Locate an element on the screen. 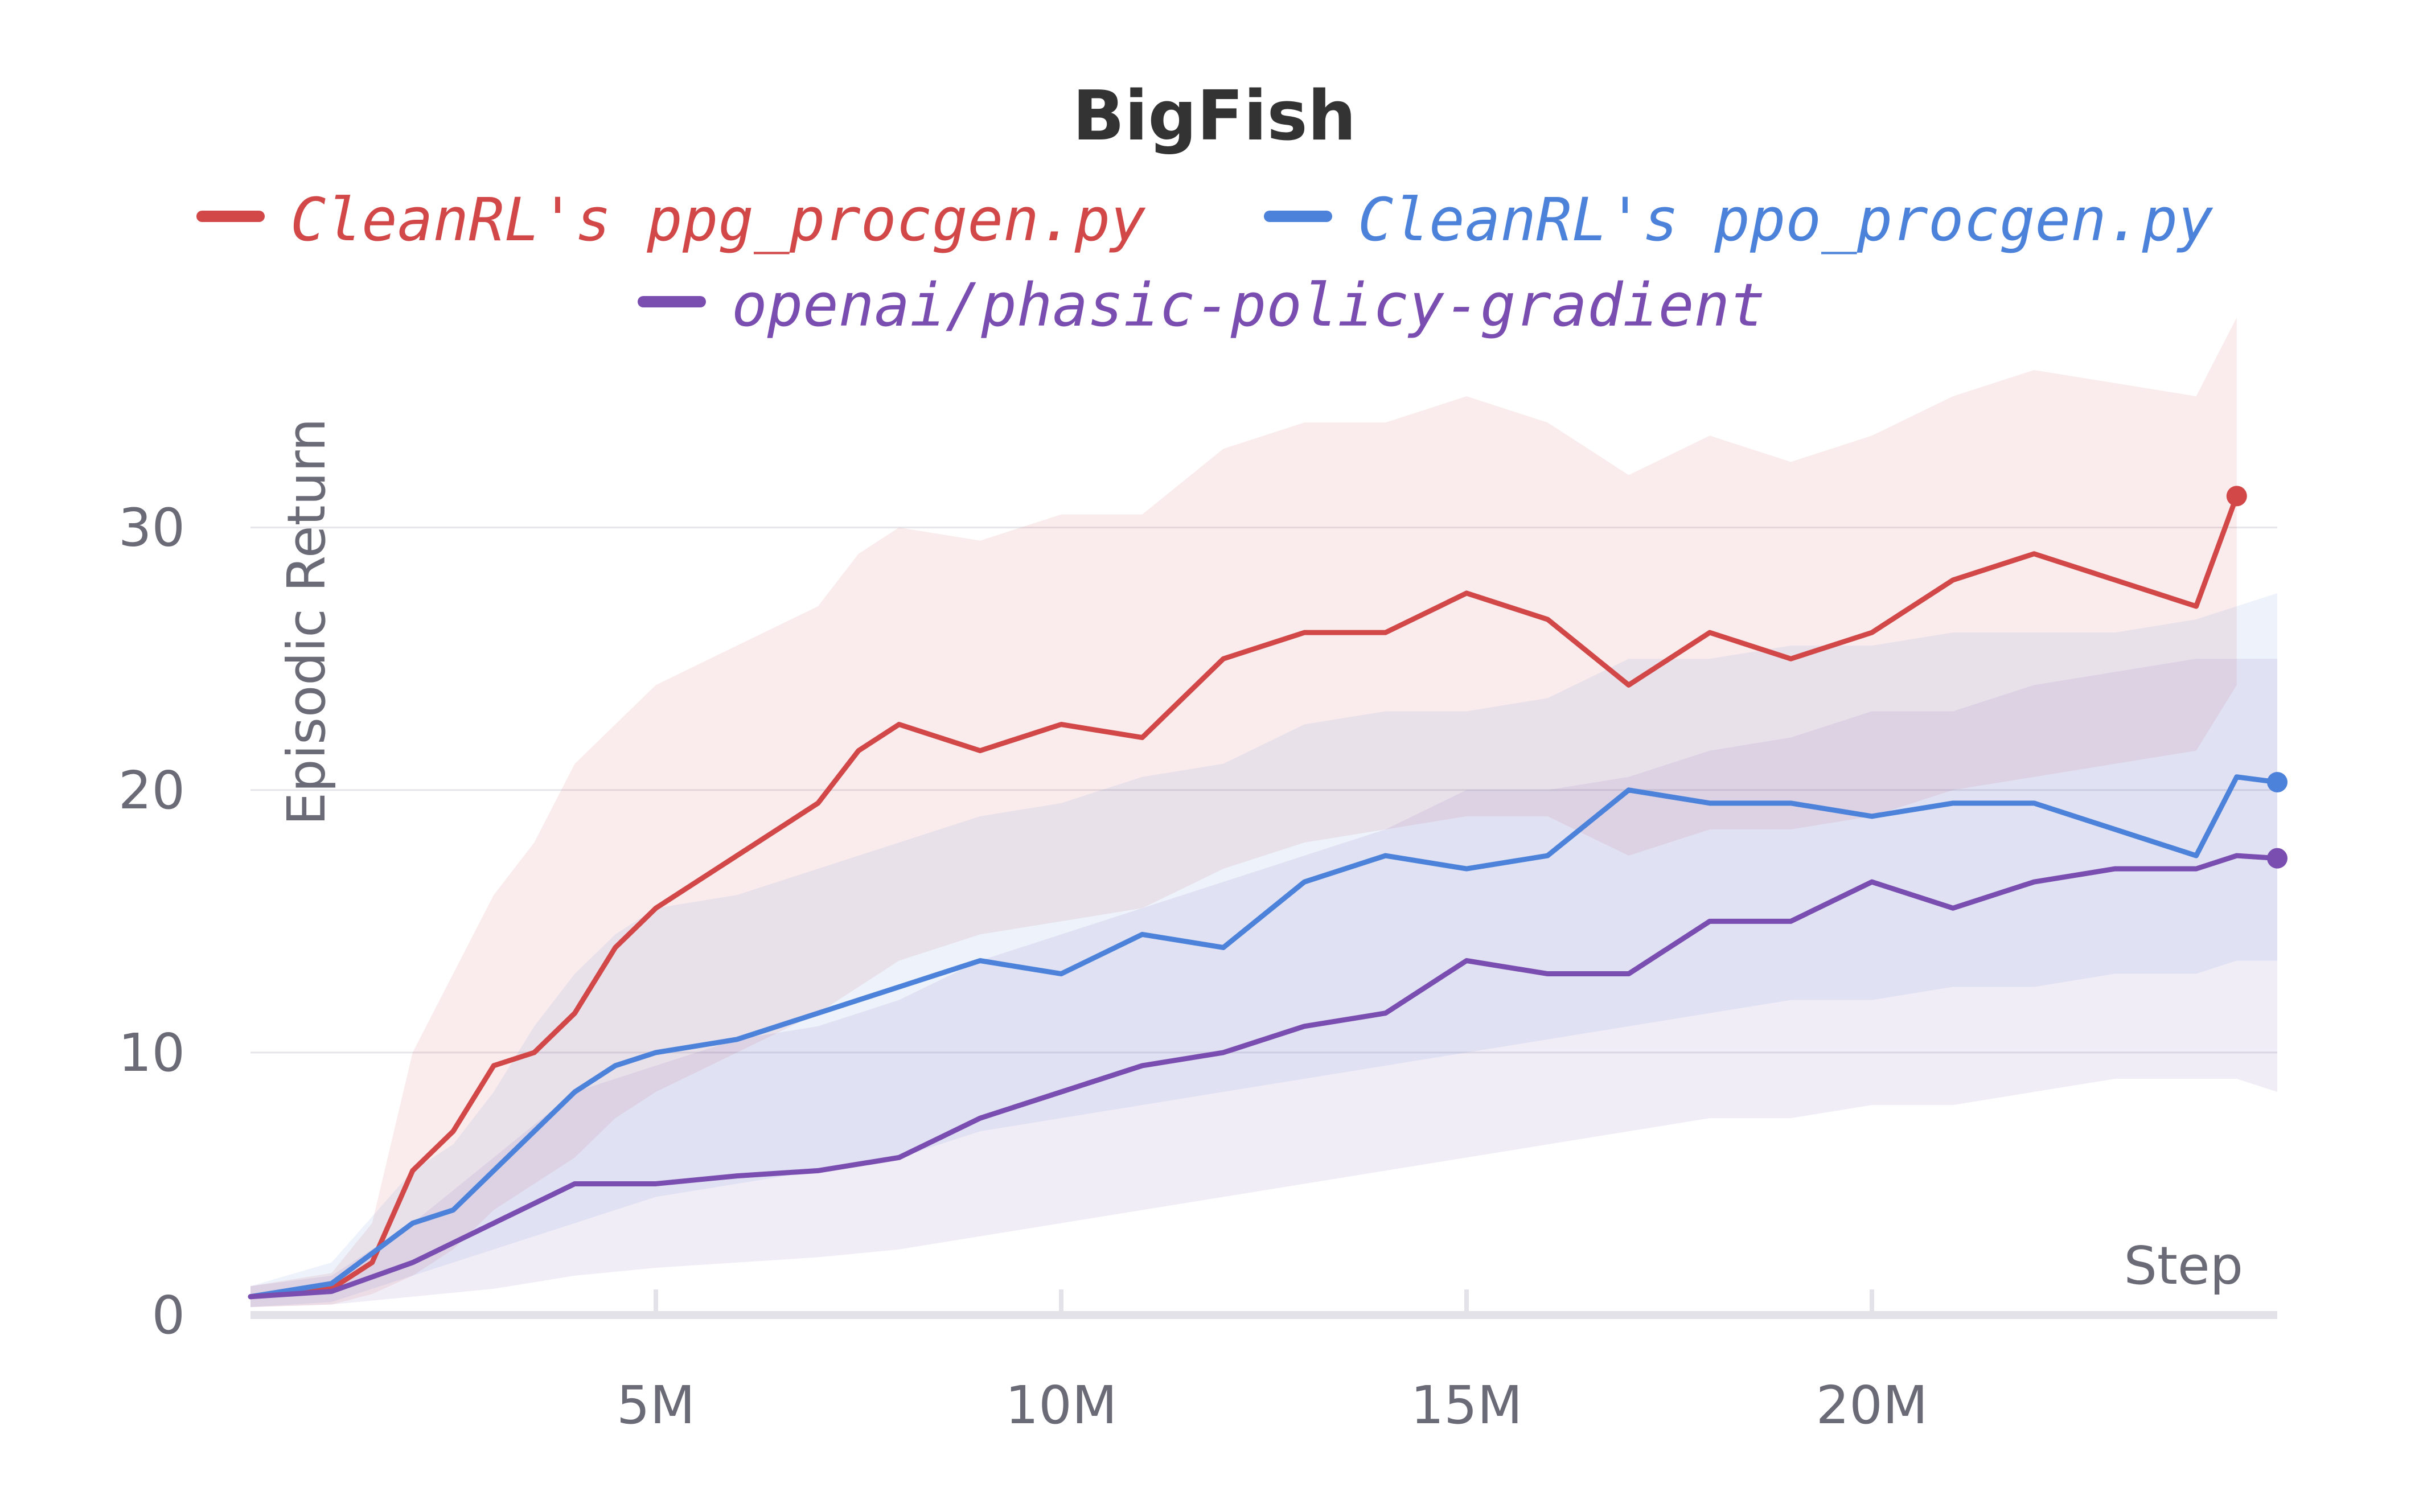 The height and width of the screenshot is (1512, 2423). x-tick-label: 15M is located at coordinates (1466, 1405).